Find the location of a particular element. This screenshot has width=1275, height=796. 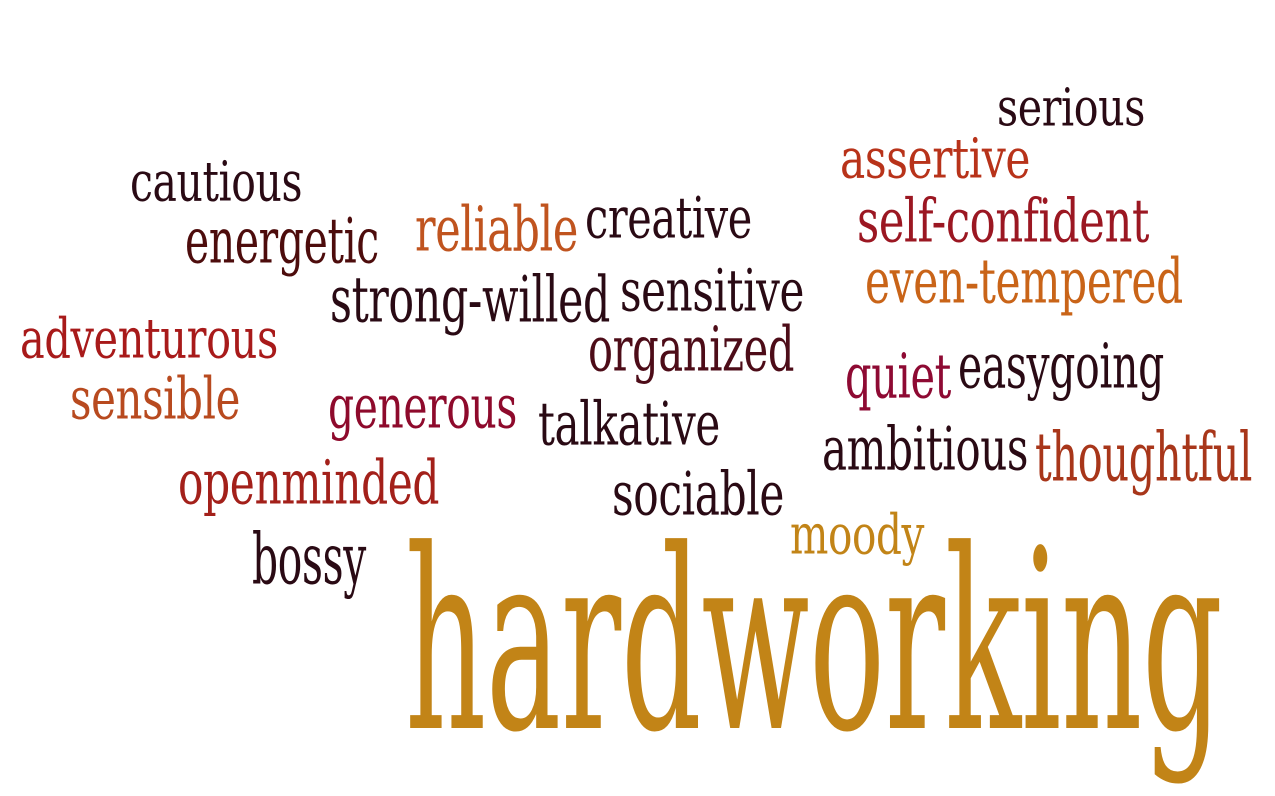

word-openminded: openminded is located at coordinates (309, 482).